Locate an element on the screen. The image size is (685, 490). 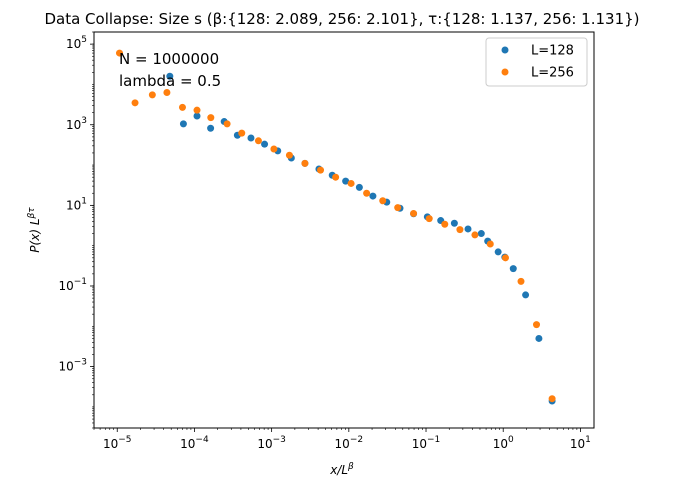
y-tick-label: 10³ is located at coordinates (76, 124).